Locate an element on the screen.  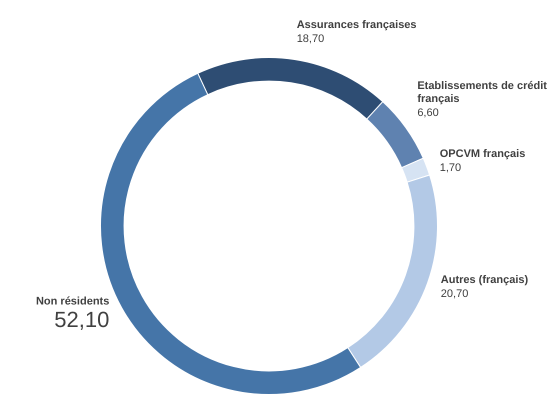
slice-label: Autres (français) is located at coordinates (484, 280).